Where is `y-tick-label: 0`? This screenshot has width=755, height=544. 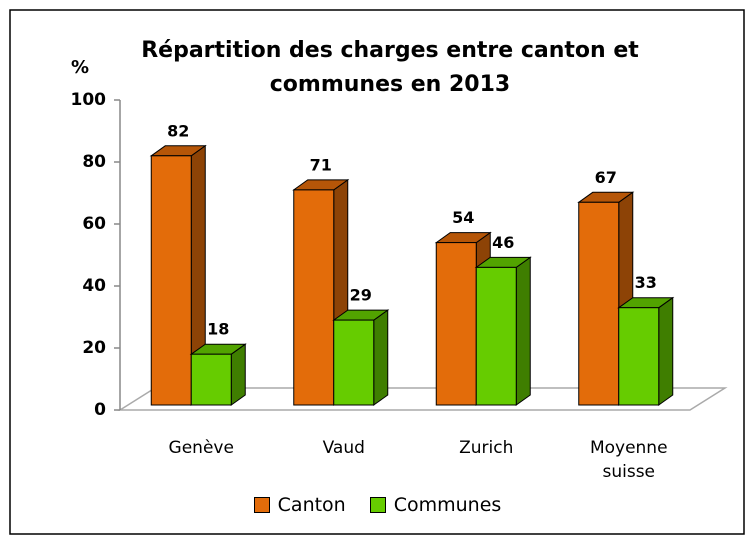
y-tick-label: 0 is located at coordinates (100, 410).